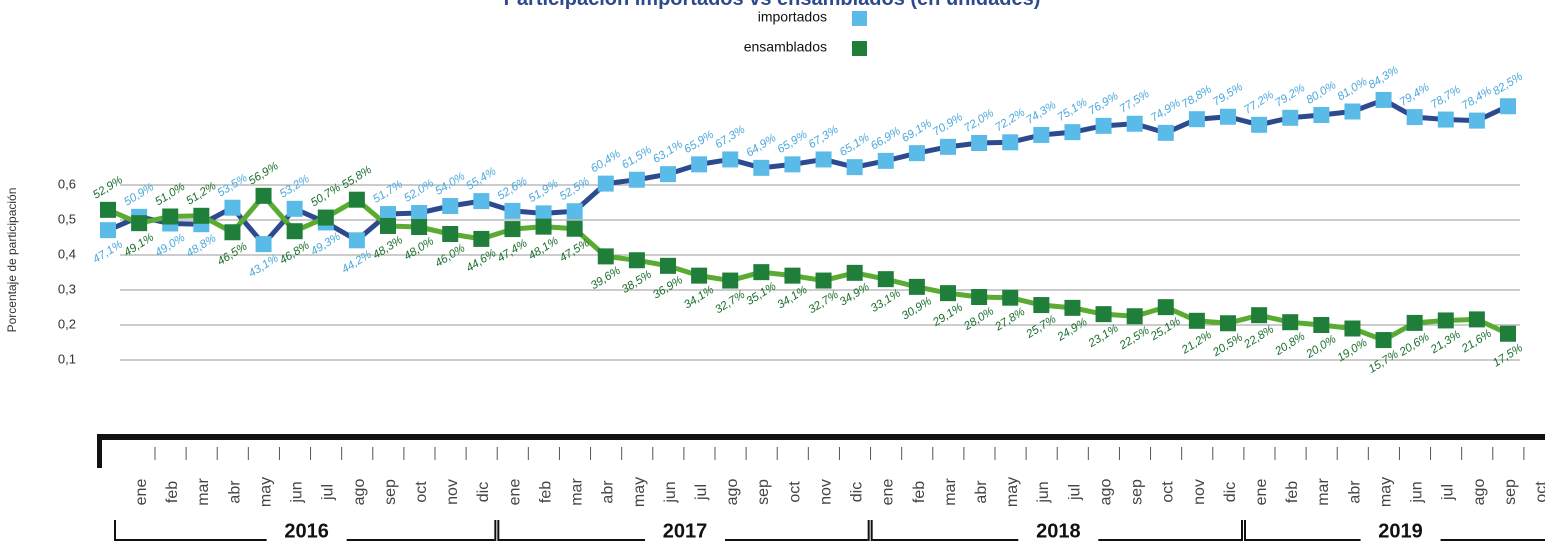  What do you see at coordinates (1415, 94) in the screenshot?
I see `data-label: 79,4%` at bounding box center [1415, 94].